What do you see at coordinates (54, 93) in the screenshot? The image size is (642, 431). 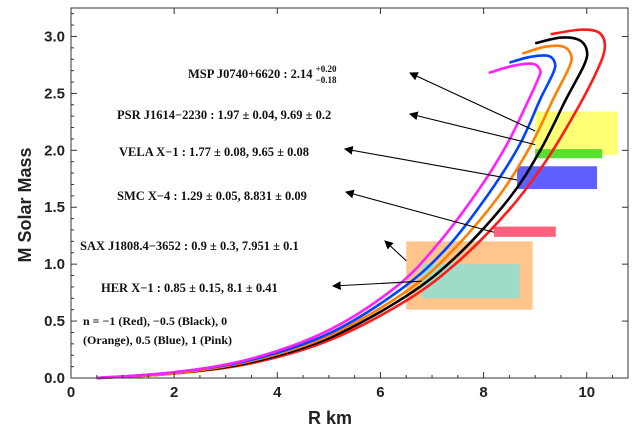 I see `y-tick-label: 2.5` at bounding box center [54, 93].